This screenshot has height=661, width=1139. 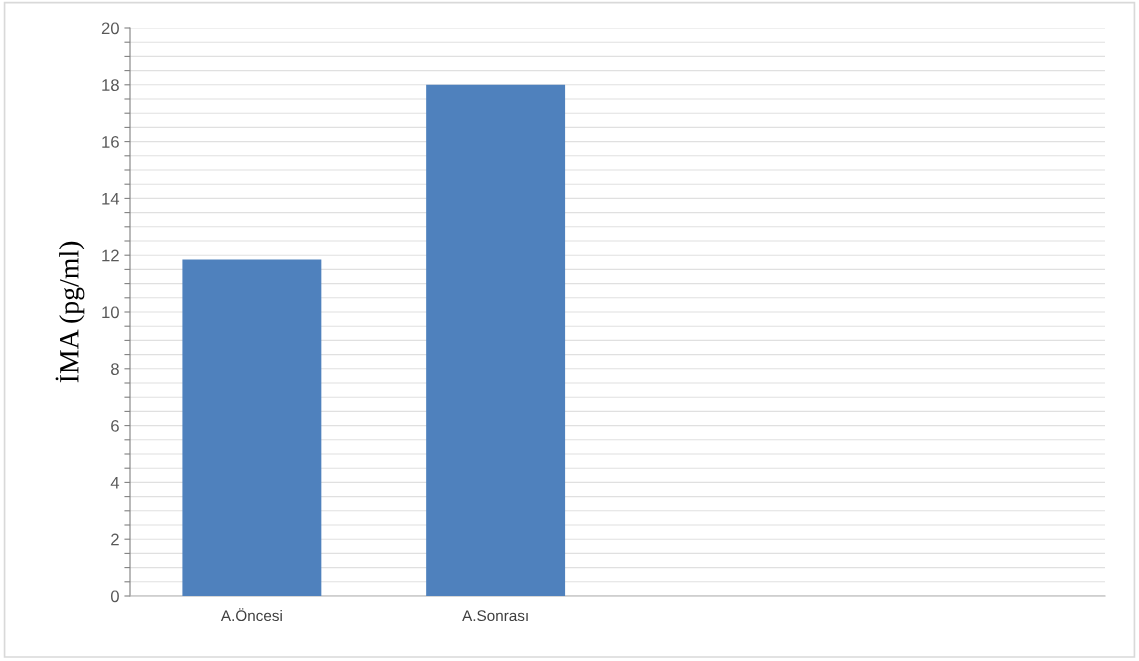 I want to click on y-axis-title: İMA (pg/ml), so click(x=70, y=312).